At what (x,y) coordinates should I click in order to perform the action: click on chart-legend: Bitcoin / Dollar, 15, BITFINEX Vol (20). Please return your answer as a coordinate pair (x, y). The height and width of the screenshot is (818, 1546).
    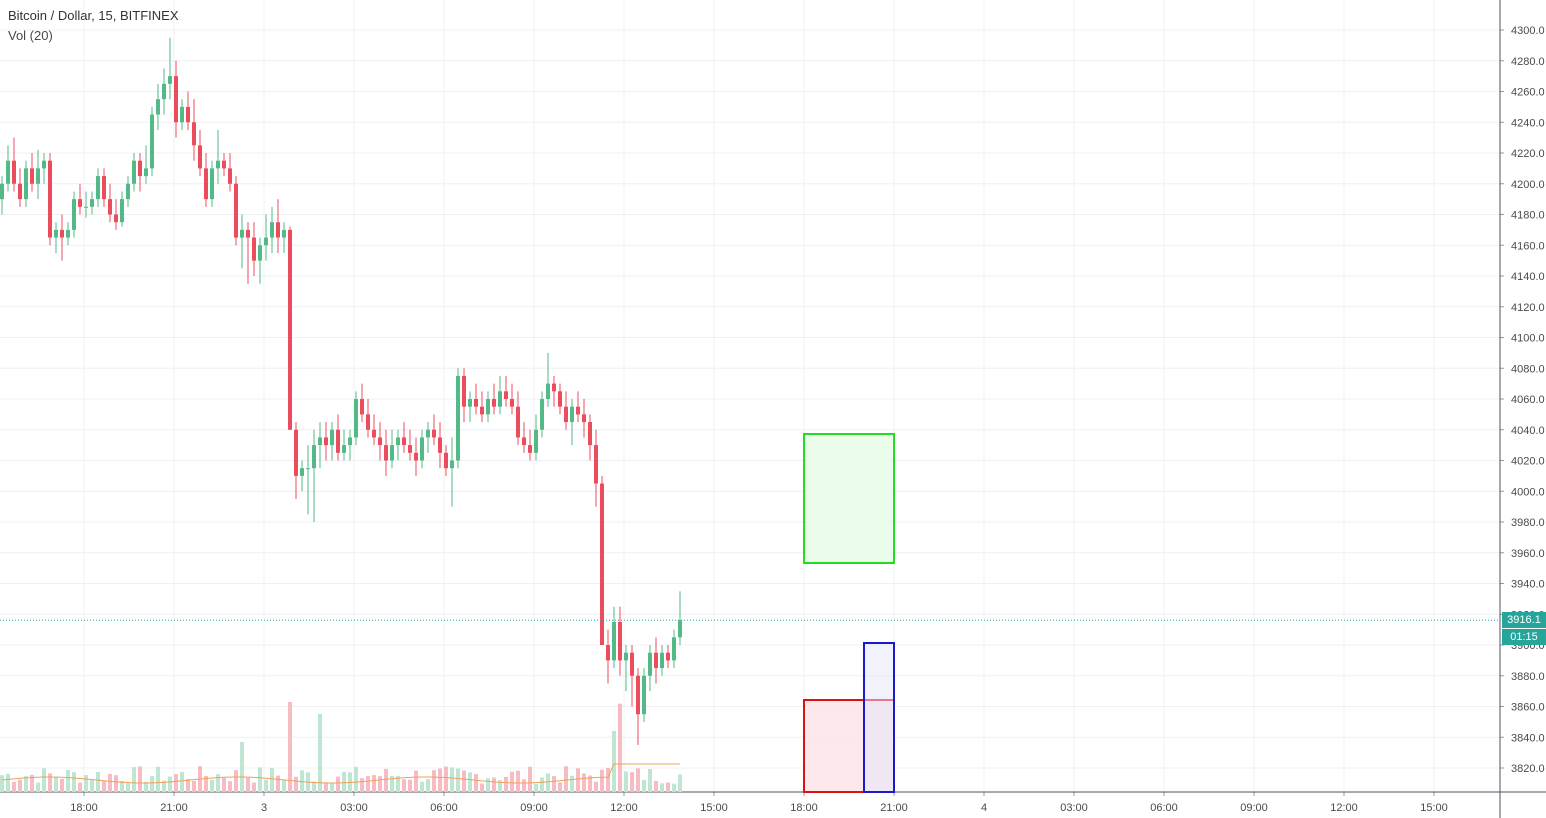
    Looking at the image, I should click on (93, 26).